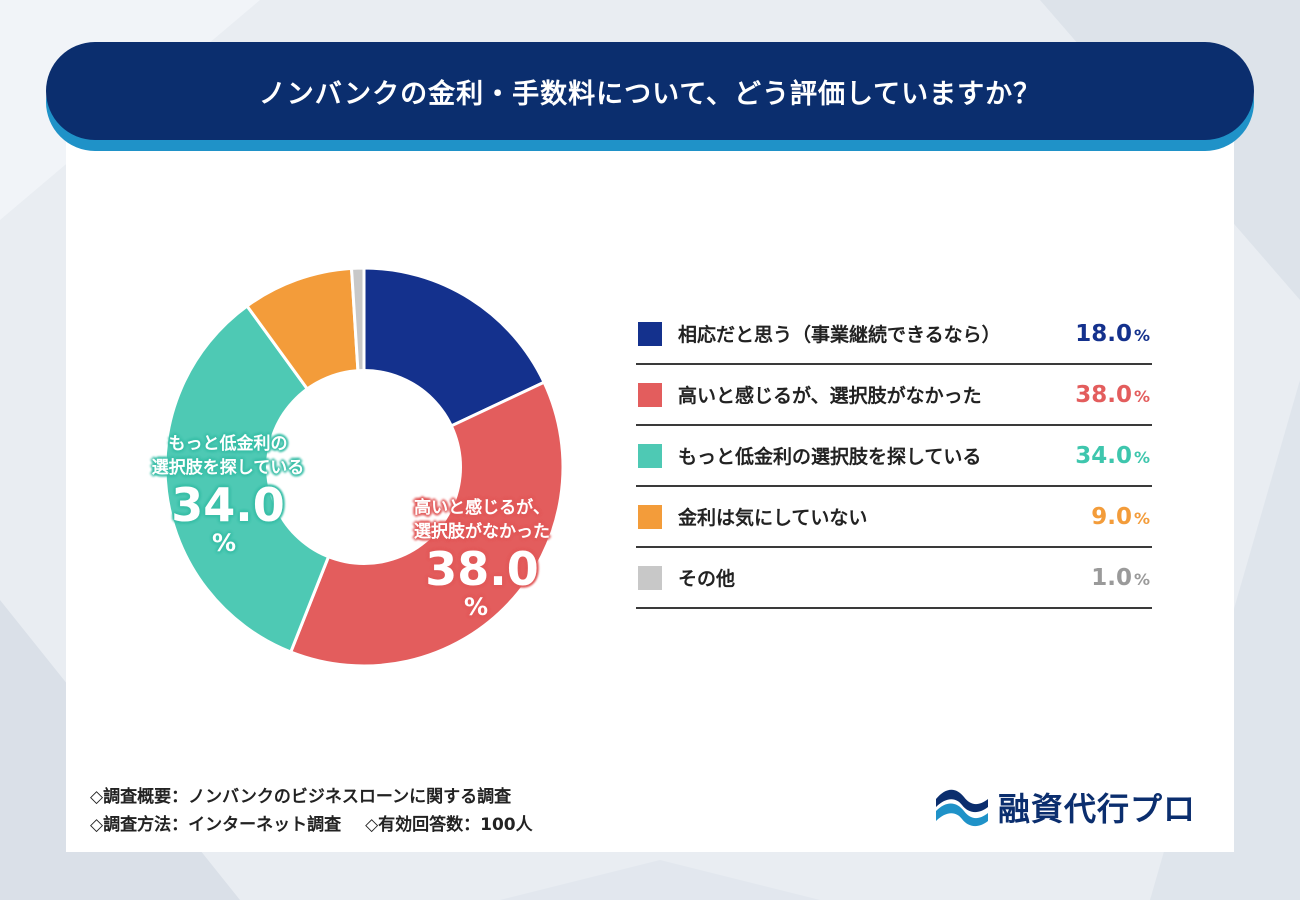  What do you see at coordinates (449, 825) in the screenshot?
I see `survey-respondents: ◇有効回答数：100人` at bounding box center [449, 825].